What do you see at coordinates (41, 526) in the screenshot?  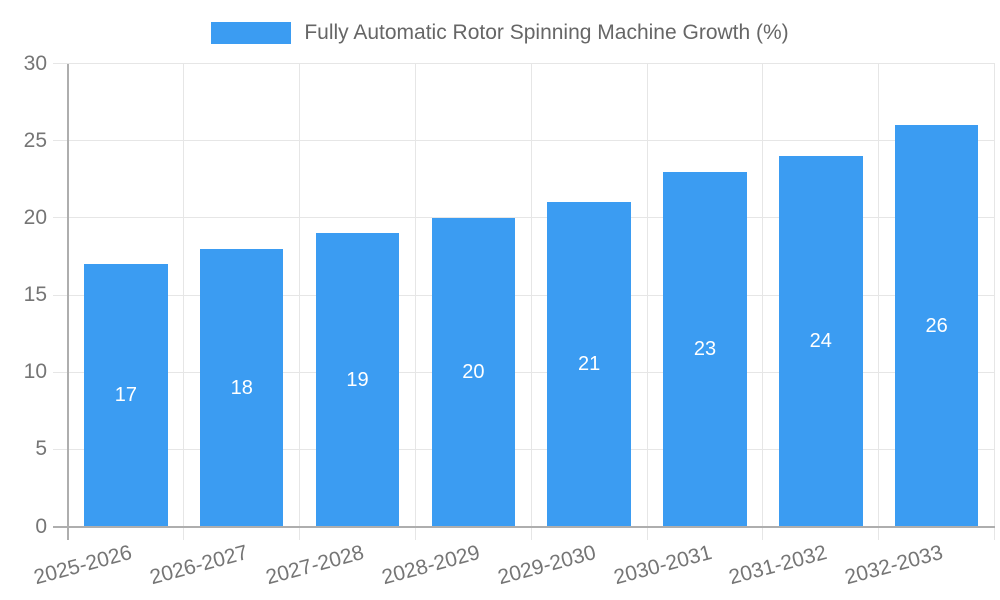 I see `y-tick-label: 0` at bounding box center [41, 526].